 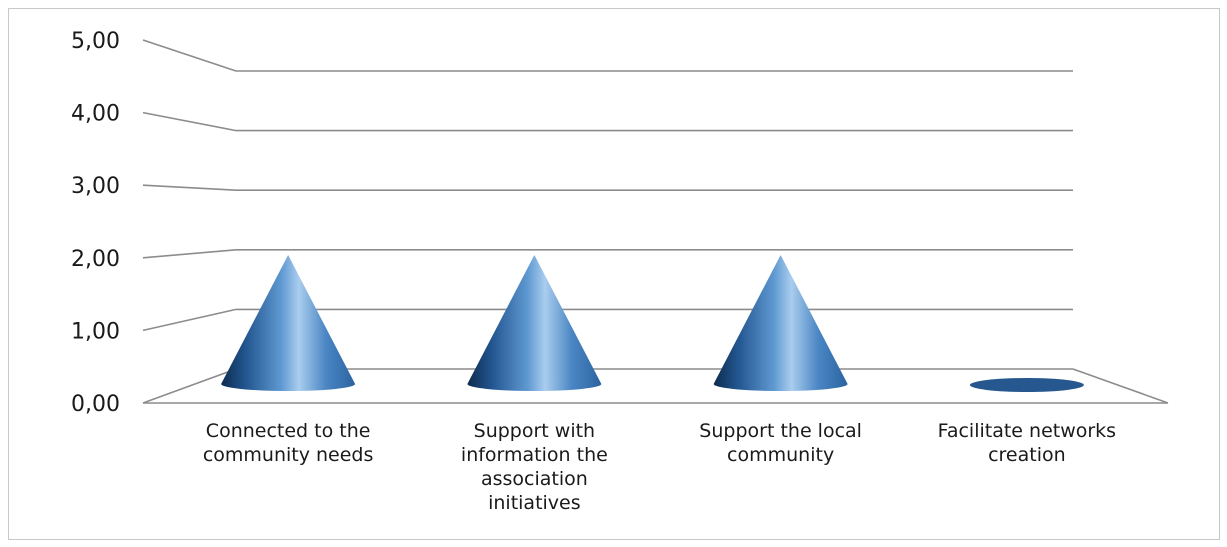 I want to click on y-tick-label: 4,00, so click(x=95, y=114).